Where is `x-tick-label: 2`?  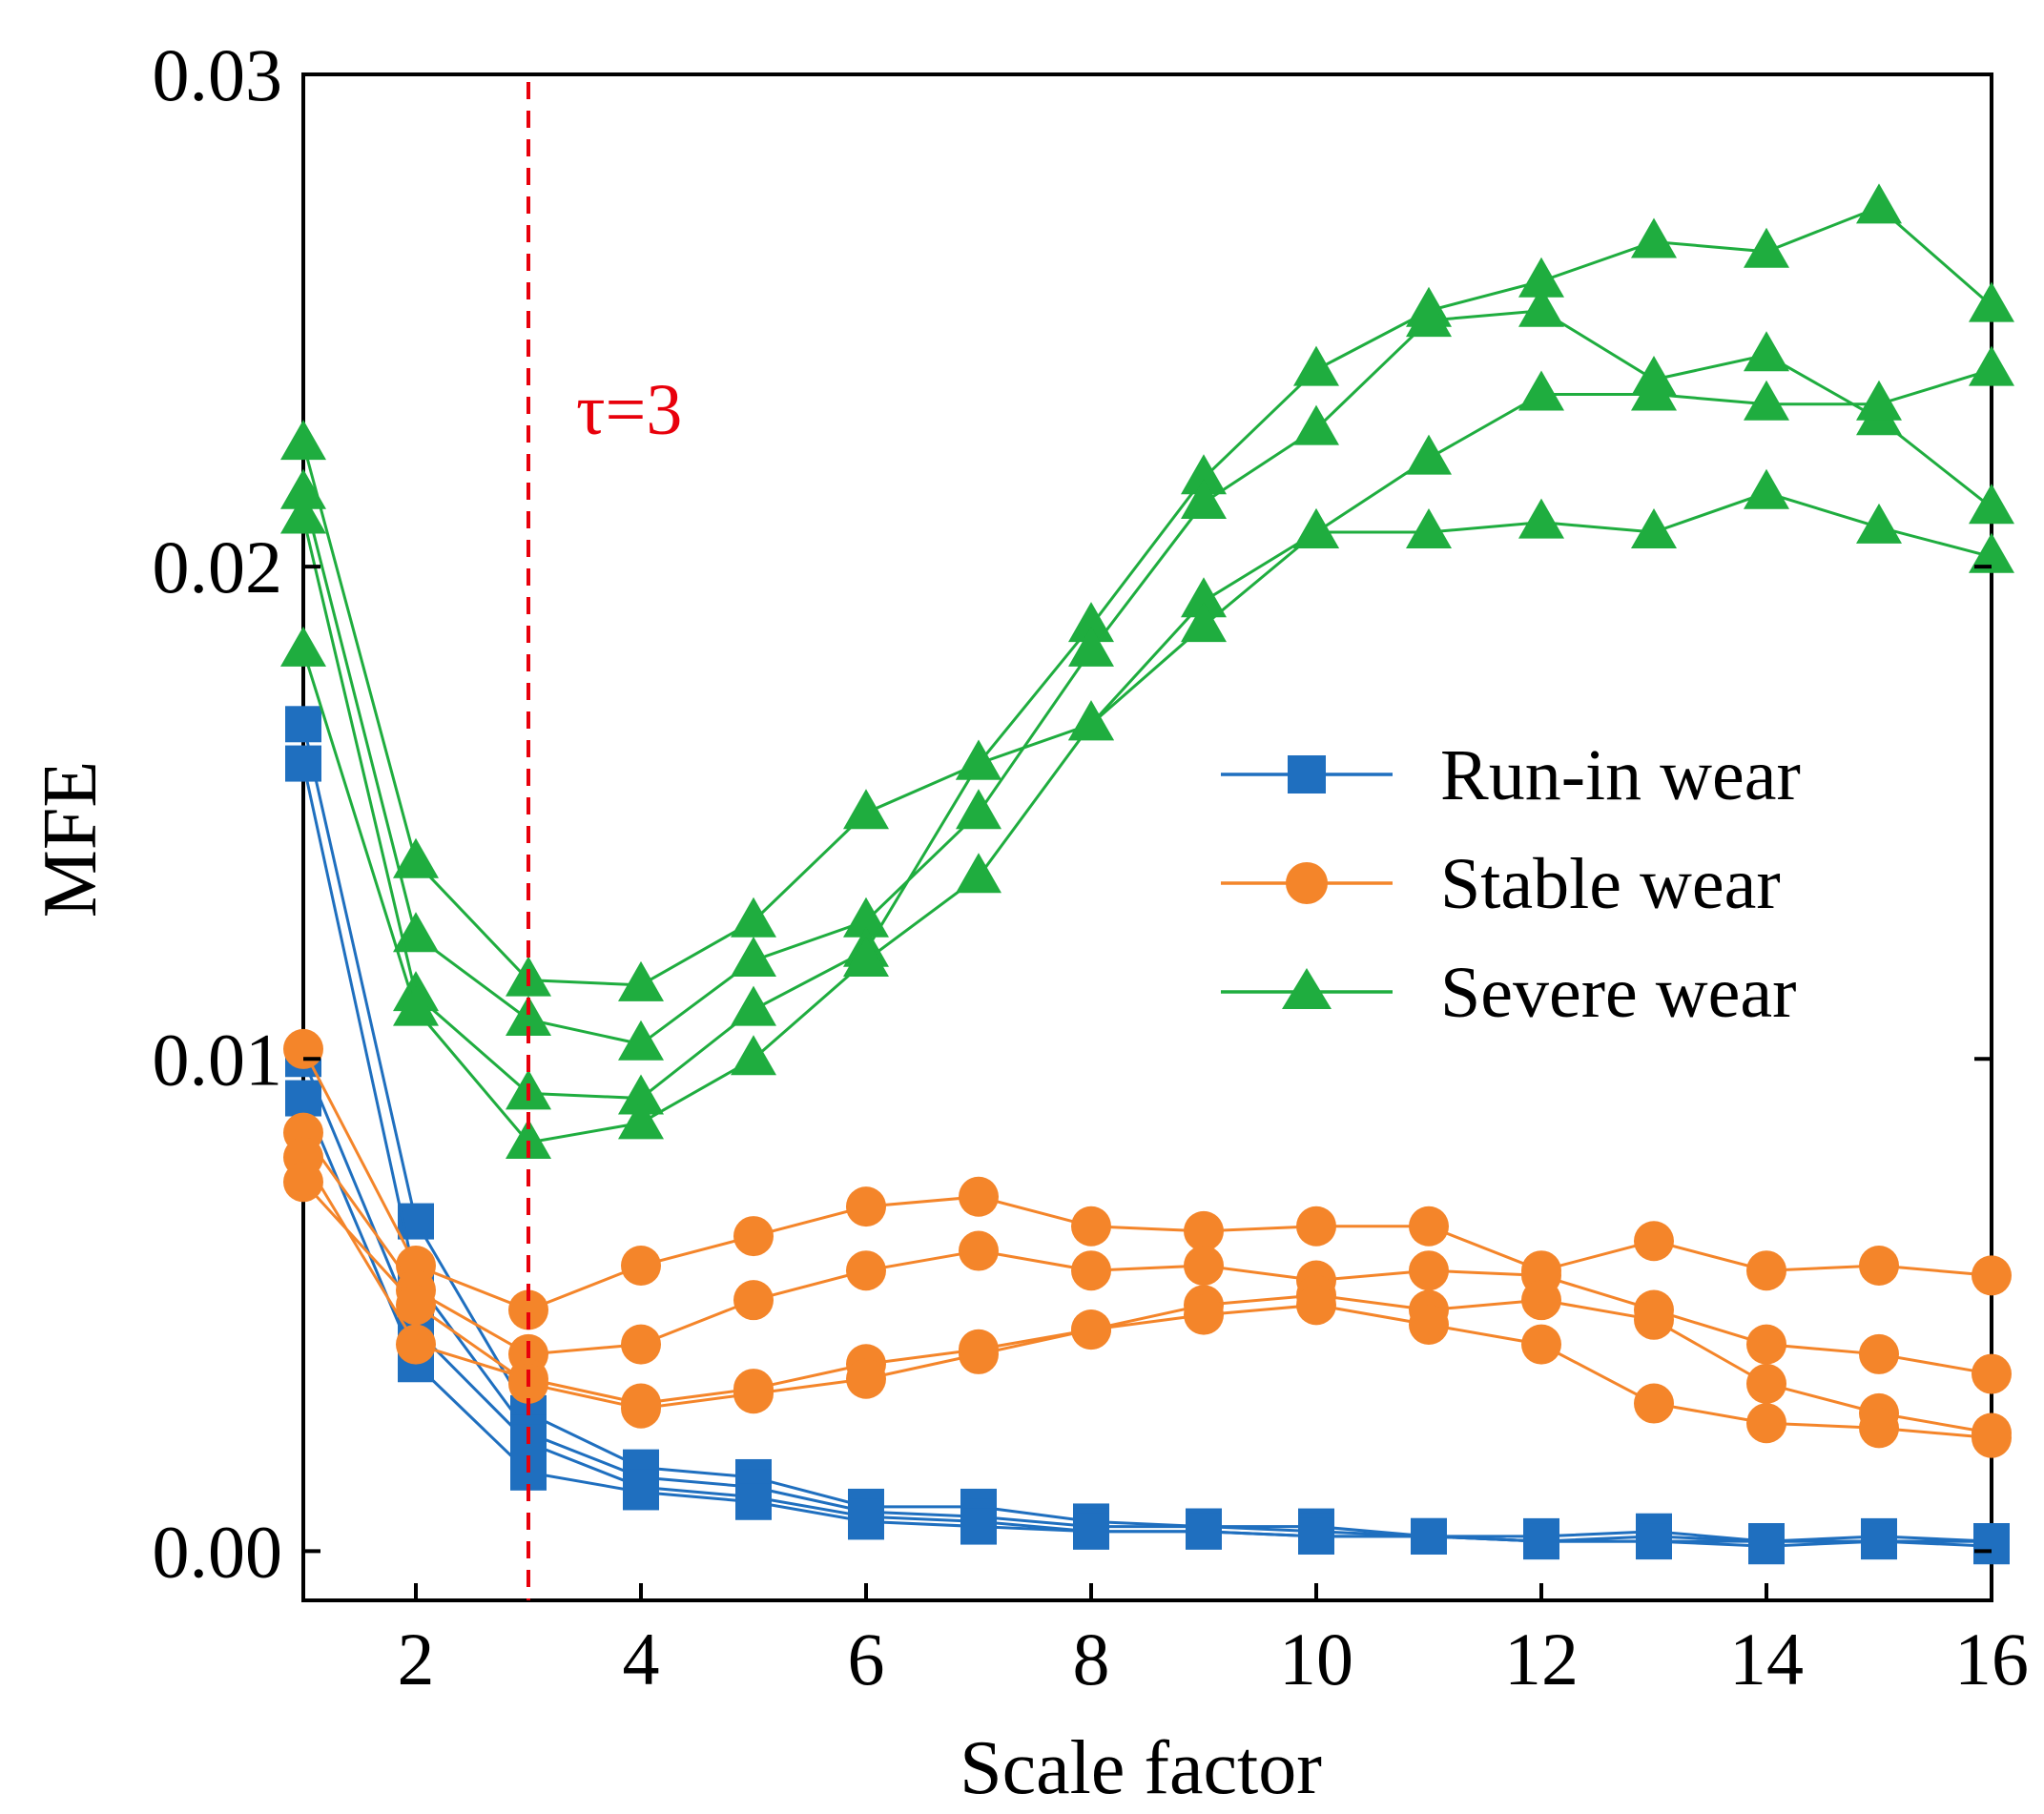
x-tick-label: 2 is located at coordinates (416, 1659).